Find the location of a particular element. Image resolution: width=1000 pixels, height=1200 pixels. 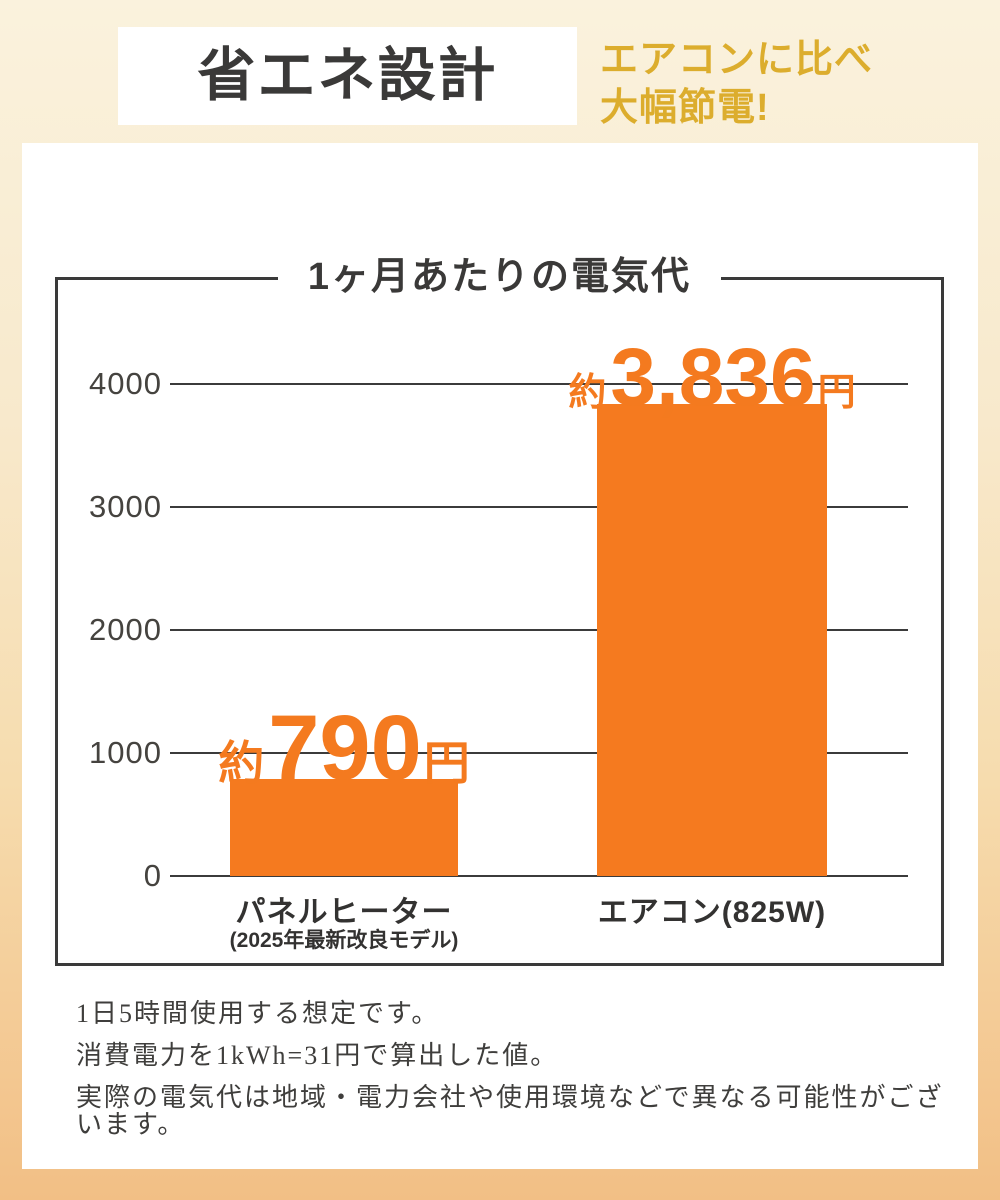

y-axis-tick-0: 0 is located at coordinates (152, 875).